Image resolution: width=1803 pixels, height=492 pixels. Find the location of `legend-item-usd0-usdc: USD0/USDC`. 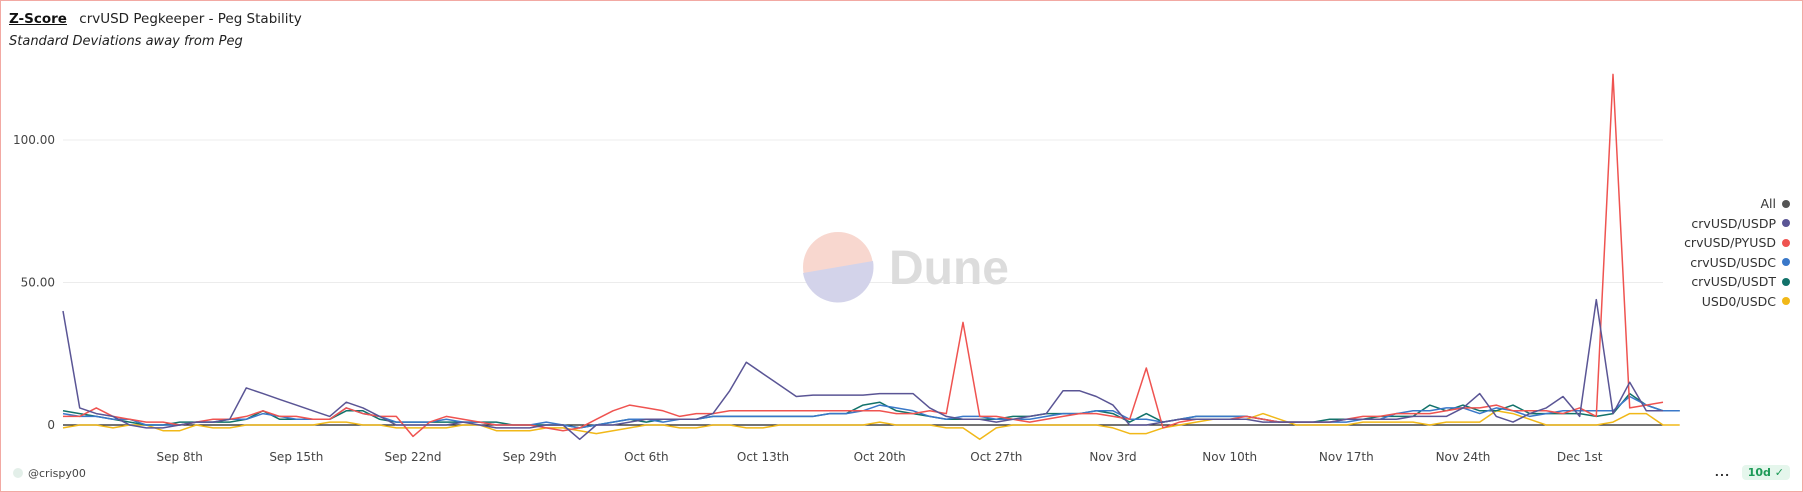

legend-item-usd0-usdc: USD0/USDC is located at coordinates (1737, 302).